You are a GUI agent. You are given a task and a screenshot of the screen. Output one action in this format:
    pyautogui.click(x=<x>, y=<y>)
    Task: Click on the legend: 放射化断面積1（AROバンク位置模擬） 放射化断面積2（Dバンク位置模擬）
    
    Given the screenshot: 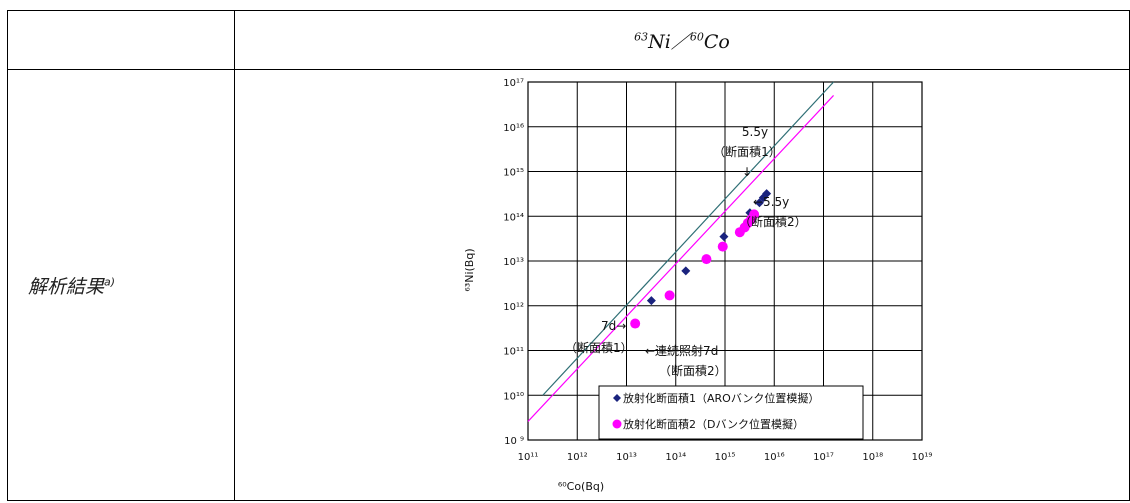 What is the action you would take?
    pyautogui.click(x=731, y=412)
    